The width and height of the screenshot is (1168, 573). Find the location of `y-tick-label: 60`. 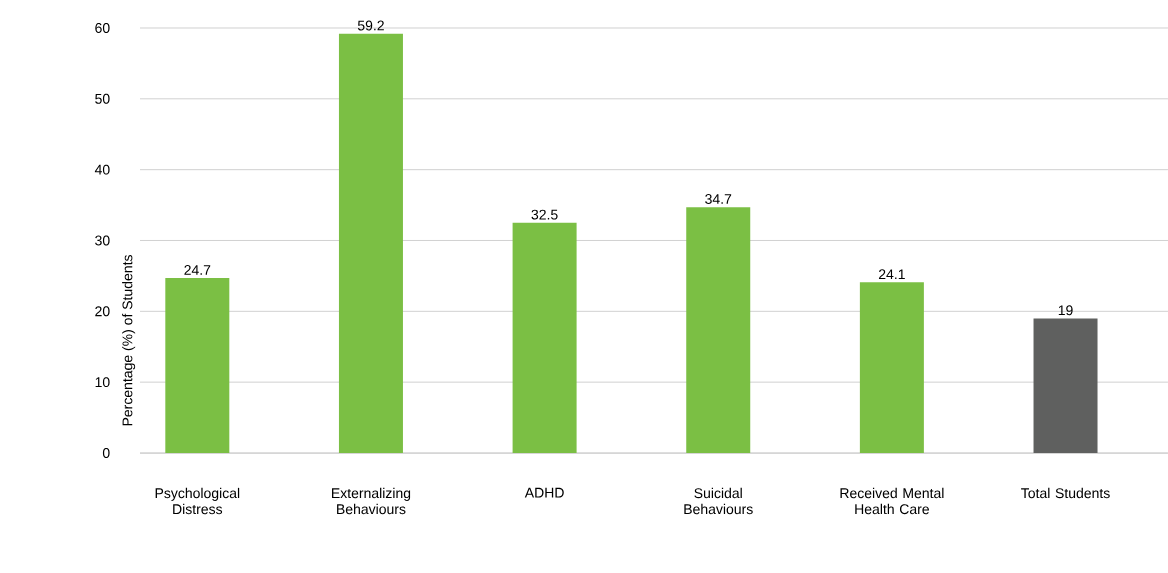

y-tick-label: 60 is located at coordinates (102, 28).